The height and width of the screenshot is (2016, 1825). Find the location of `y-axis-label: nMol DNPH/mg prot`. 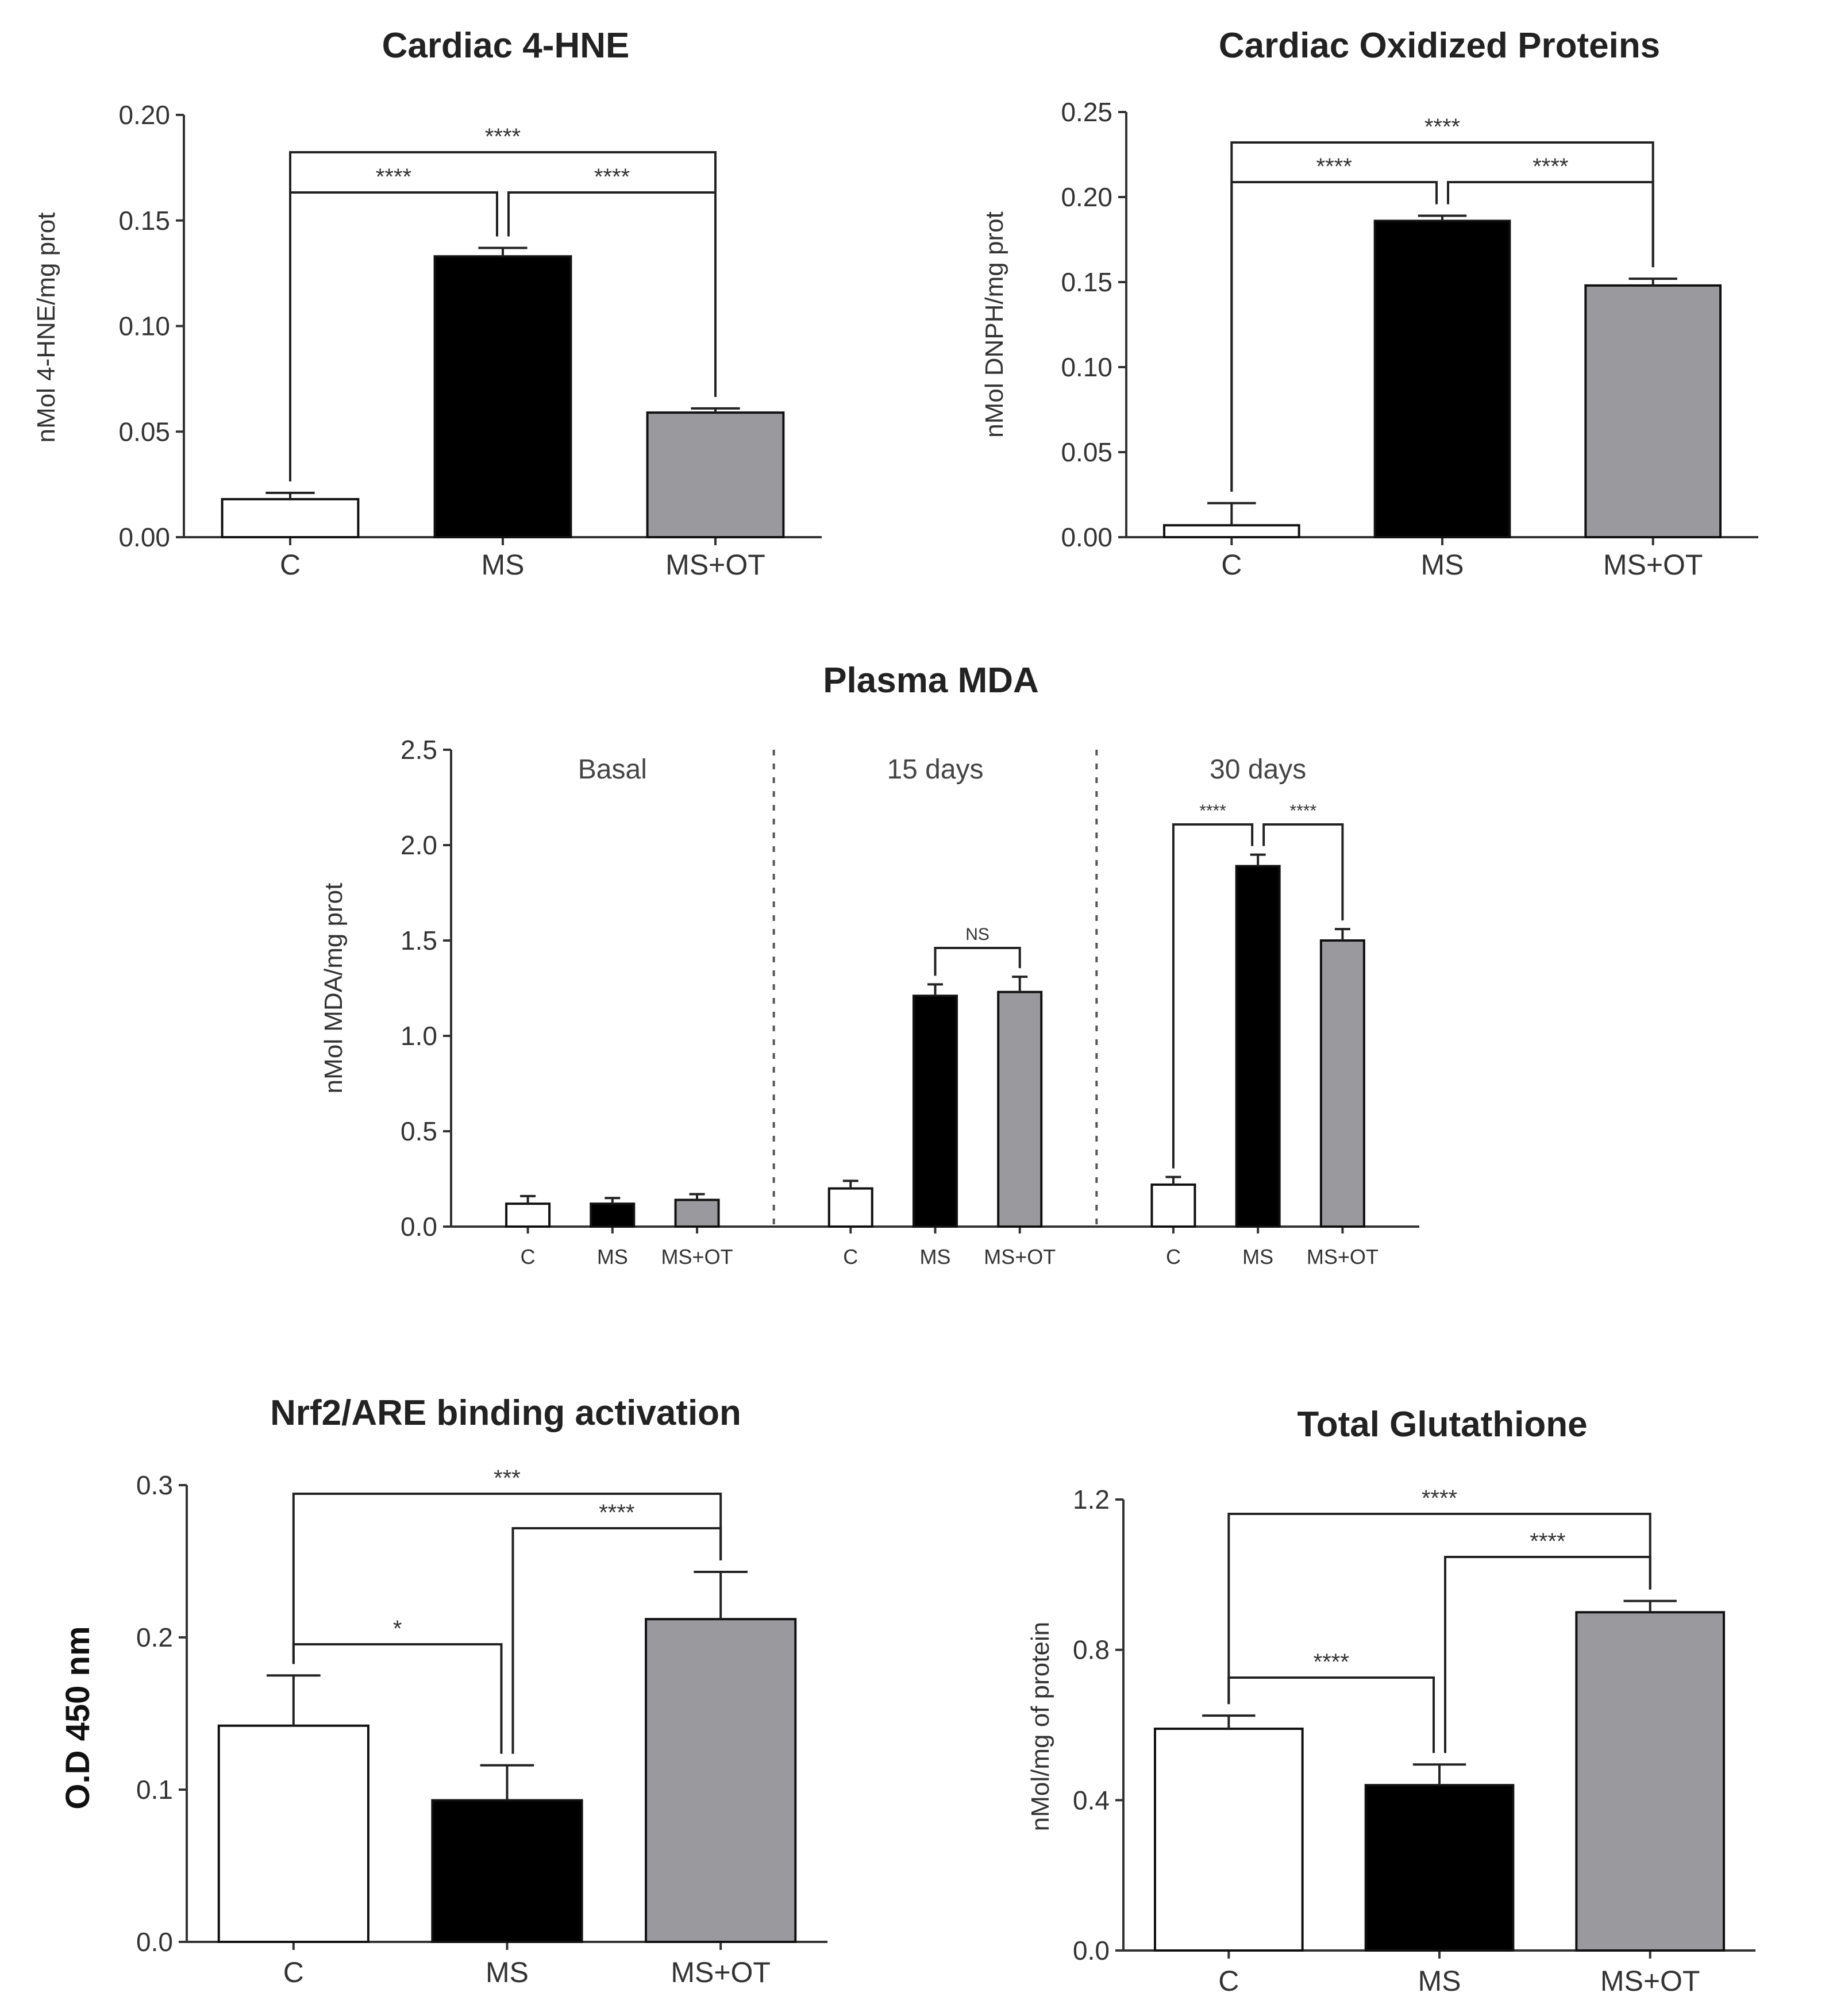

y-axis-label: nMol DNPH/mg prot is located at coordinates (994, 324).